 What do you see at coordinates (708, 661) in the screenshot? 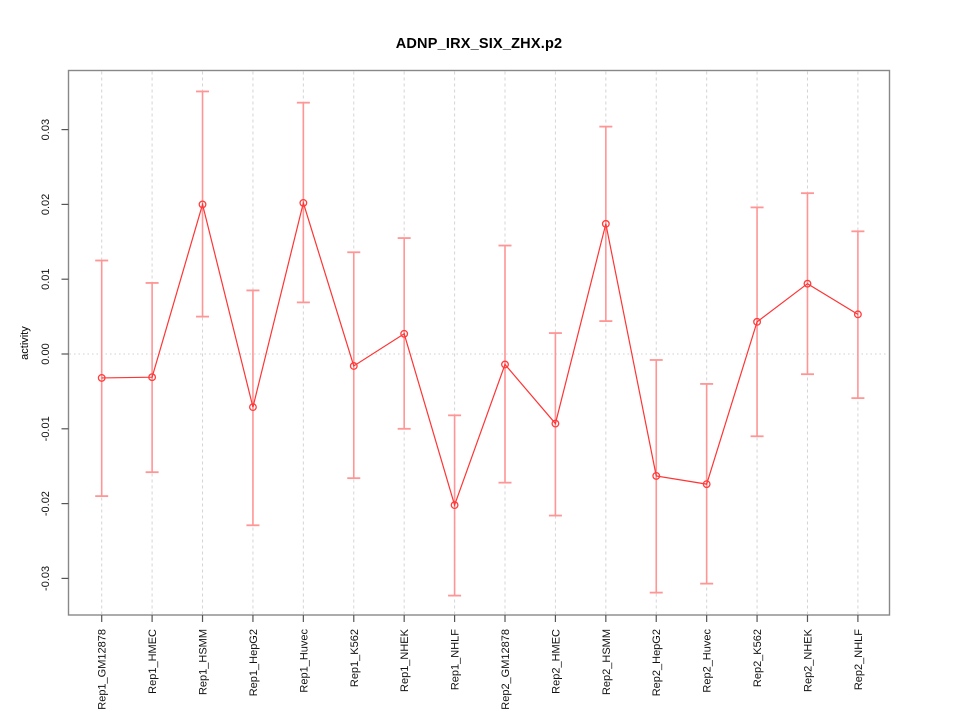
I see `x-tick-label-Rep2_Huvec: Rep2_Huvec` at bounding box center [708, 661].